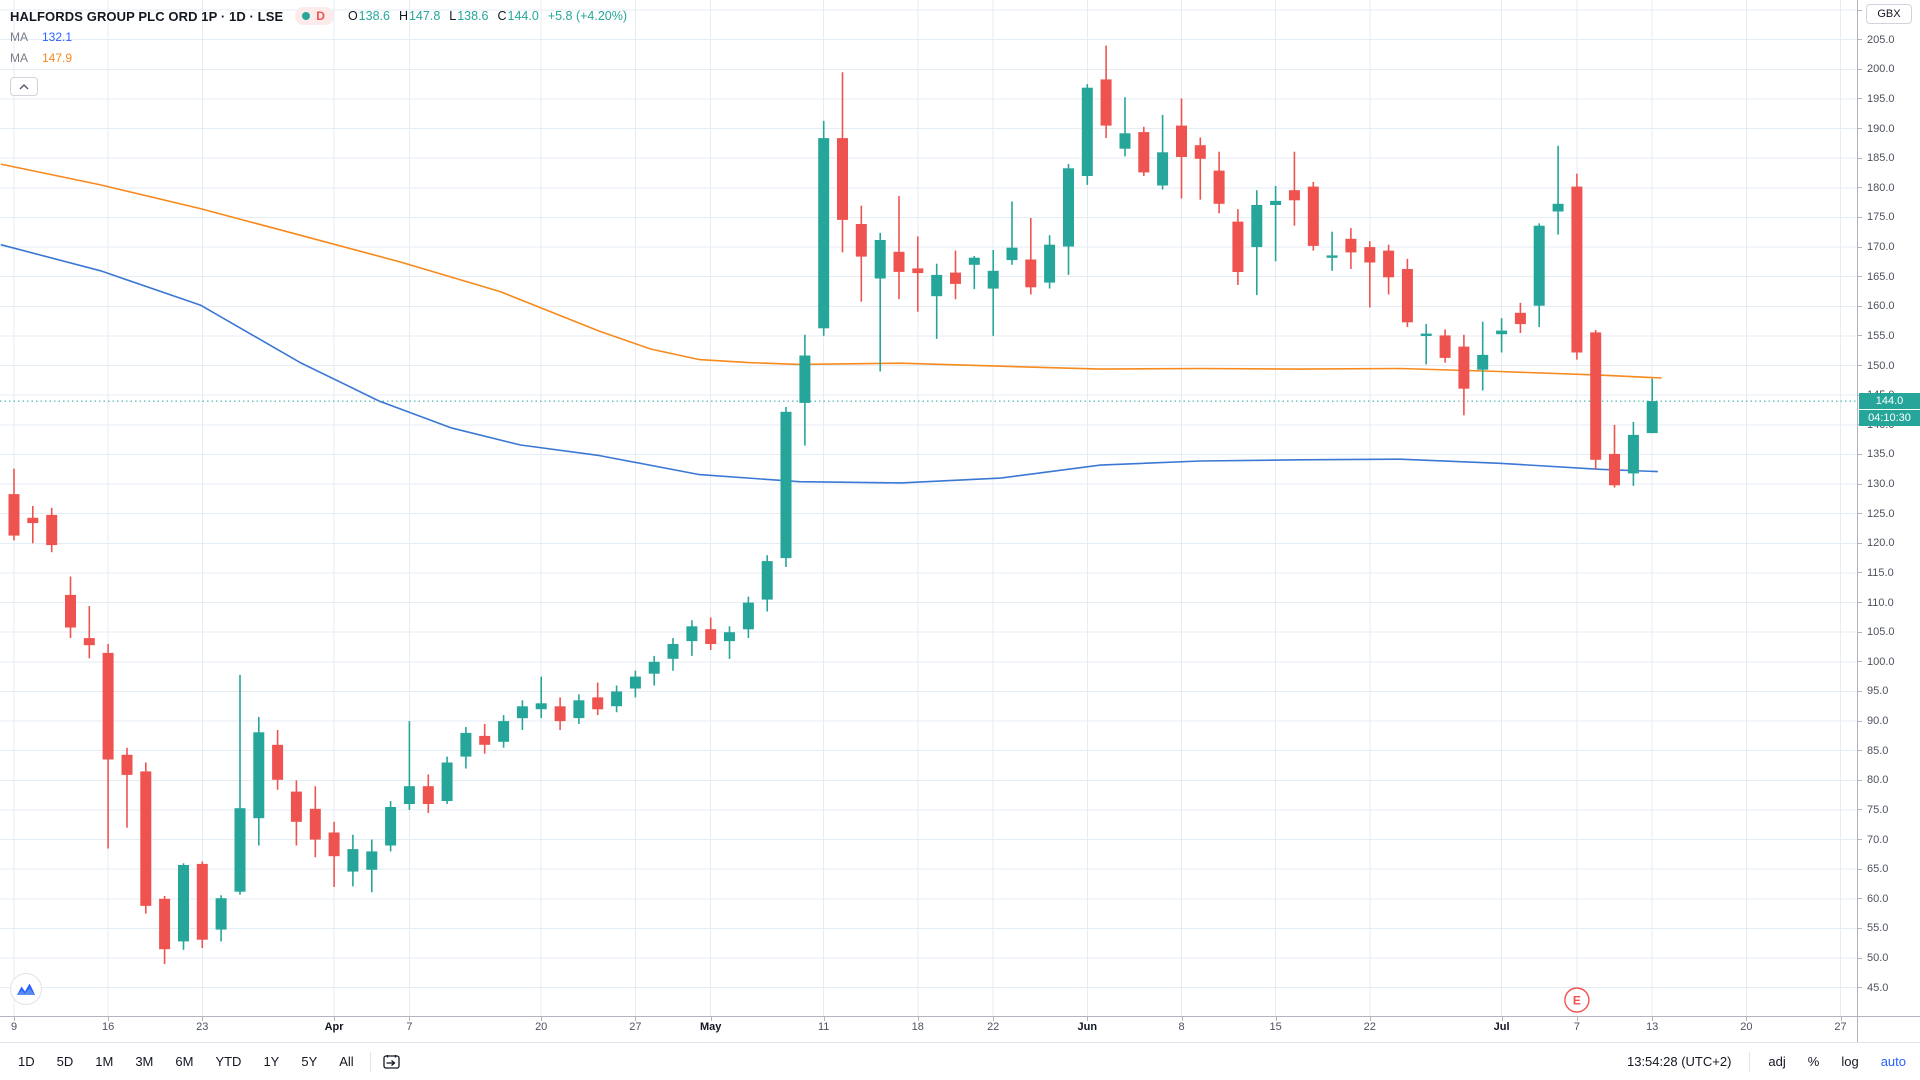 Image resolution: width=1920 pixels, height=1080 pixels. I want to click on price-tick-label: 165.0, so click(1889, 277).